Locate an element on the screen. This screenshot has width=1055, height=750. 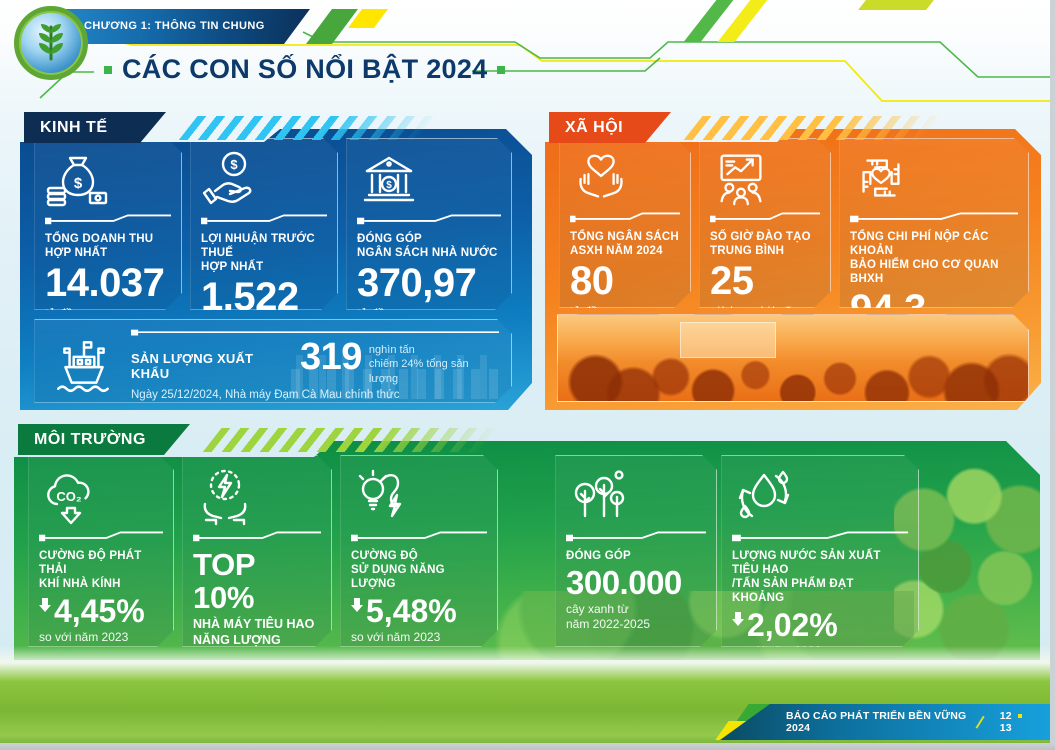
footer-slash-icon is located at coordinates (980, 722).